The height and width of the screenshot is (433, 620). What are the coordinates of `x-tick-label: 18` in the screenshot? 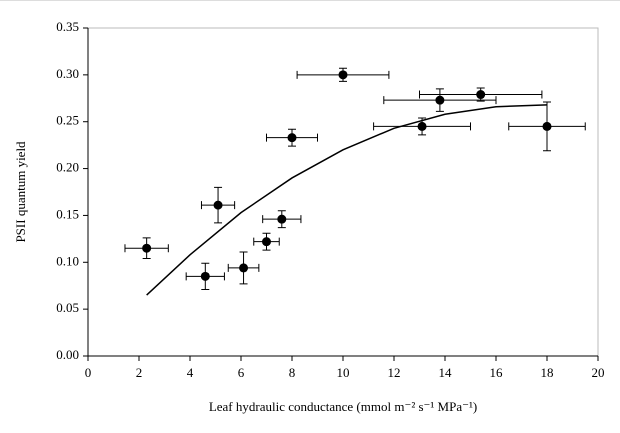 It's located at (547, 372).